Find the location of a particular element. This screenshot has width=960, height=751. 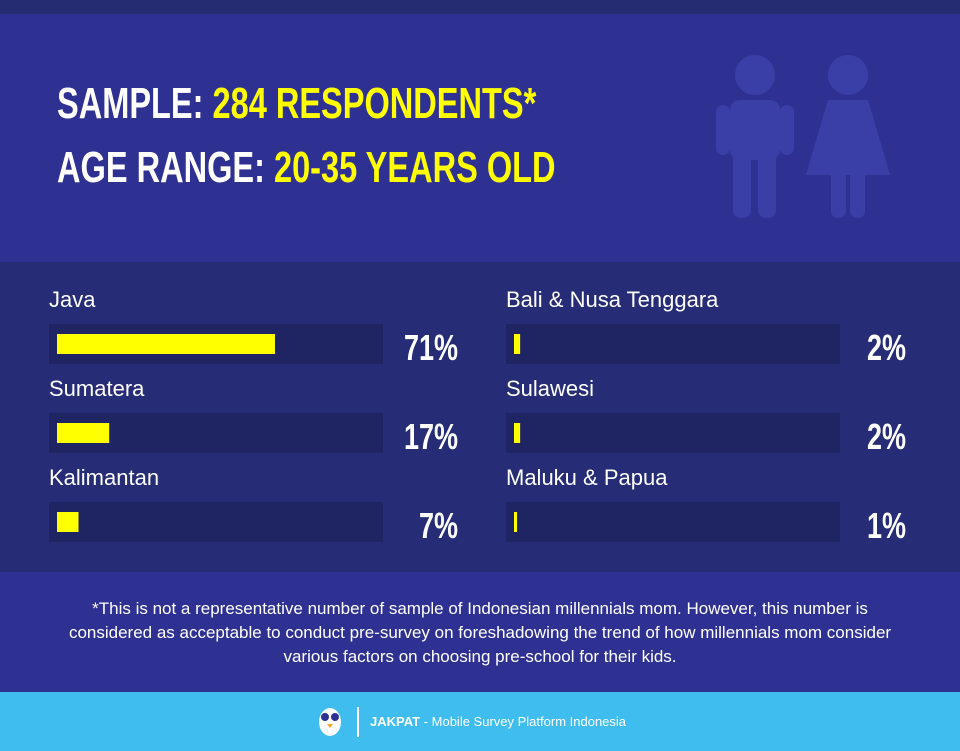

category-label: Sumatera is located at coordinates (97, 388).